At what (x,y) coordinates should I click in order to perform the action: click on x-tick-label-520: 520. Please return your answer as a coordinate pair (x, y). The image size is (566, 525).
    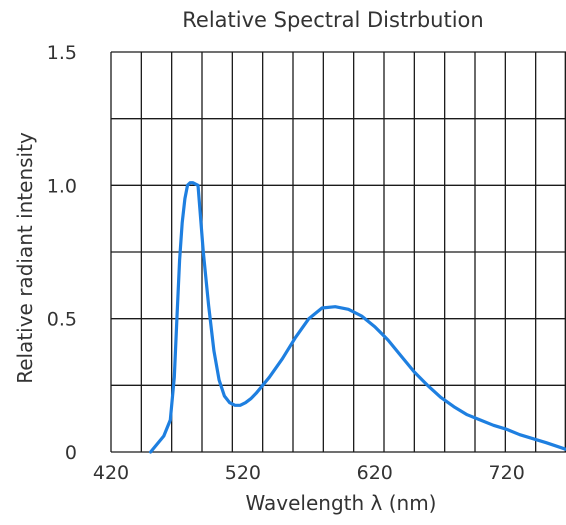
    Looking at the image, I should click on (243, 473).